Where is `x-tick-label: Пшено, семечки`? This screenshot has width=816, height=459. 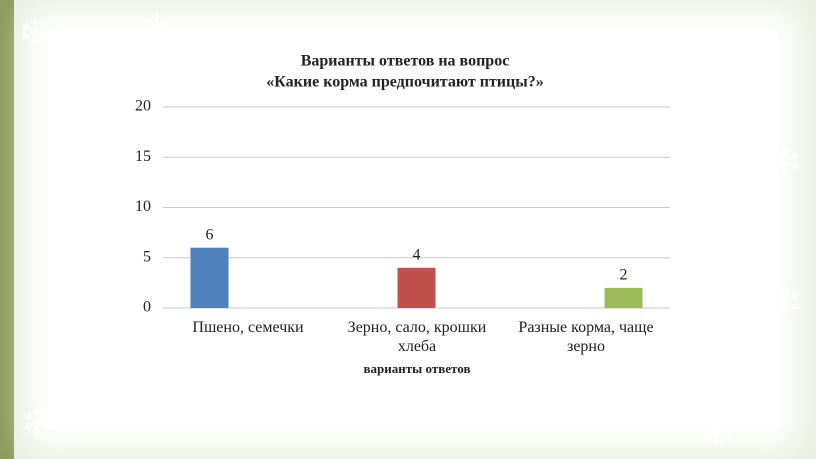
x-tick-label: Пшено, семечки is located at coordinates (248, 327).